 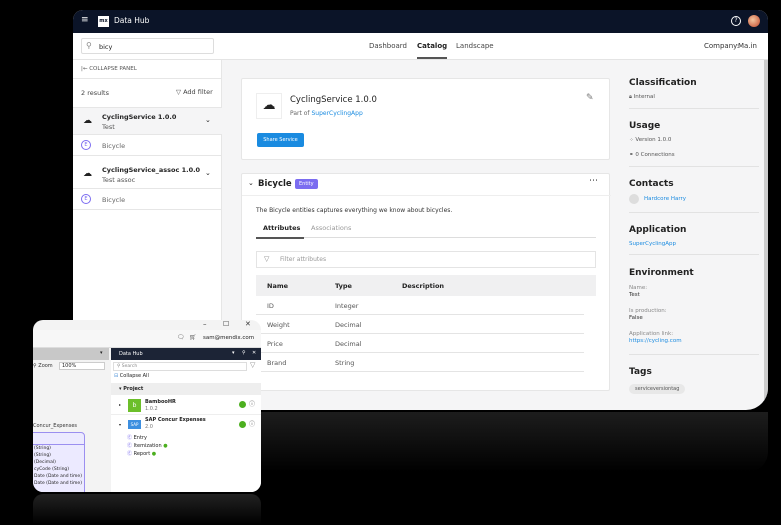 I want to click on search-placeholder: Search, so click(x=129, y=366).